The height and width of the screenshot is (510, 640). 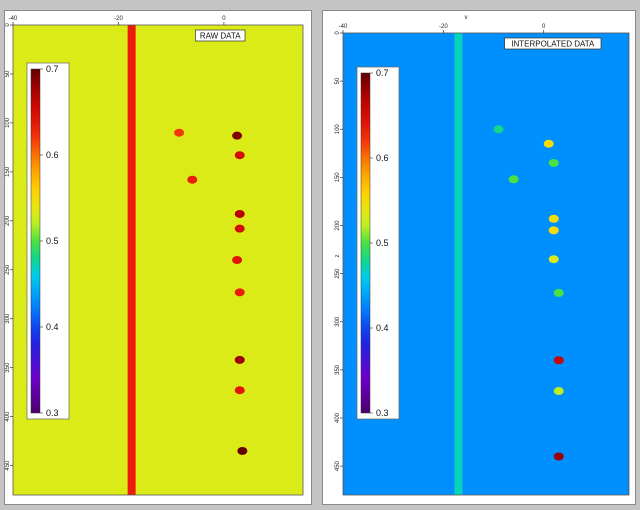 I want to click on plot-title: RAW DATA, so click(x=220, y=36).